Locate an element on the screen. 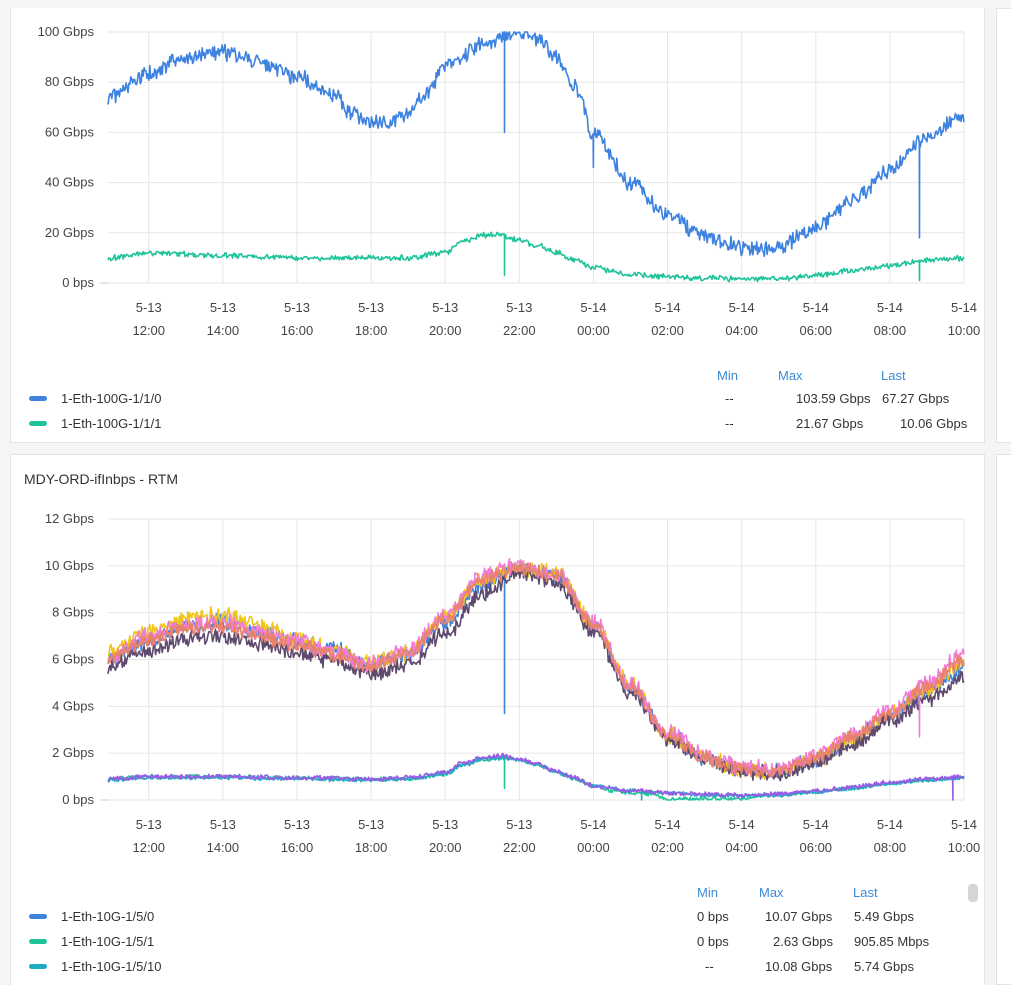 This screenshot has width=1011, height=985. legend-min-value: 0 bps is located at coordinates (713, 941).